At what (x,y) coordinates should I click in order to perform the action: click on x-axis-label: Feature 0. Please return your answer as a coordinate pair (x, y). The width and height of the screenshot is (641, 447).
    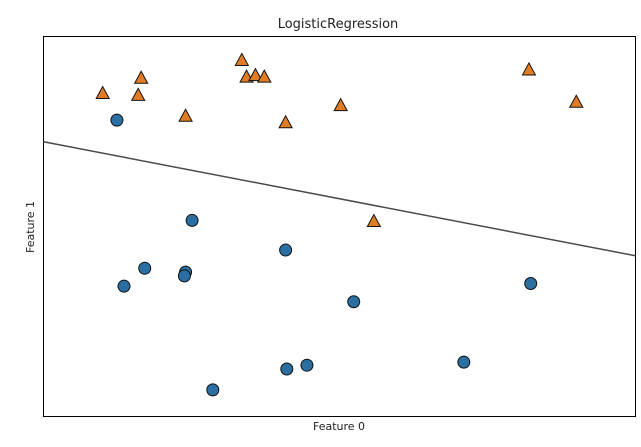
    Looking at the image, I should click on (339, 426).